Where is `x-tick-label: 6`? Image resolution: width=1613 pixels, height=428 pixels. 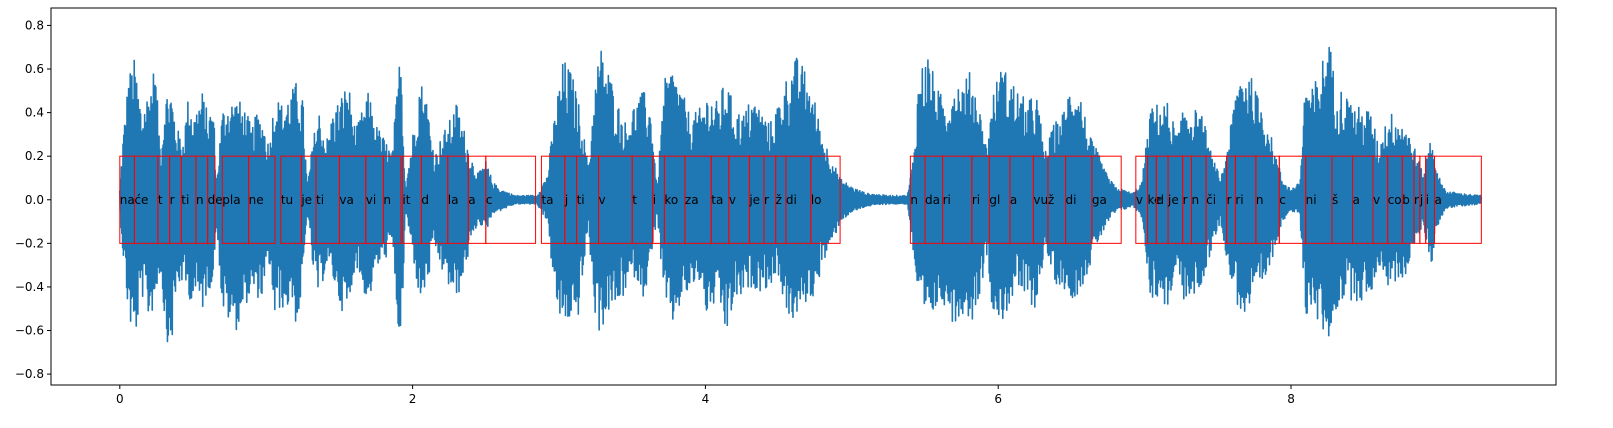 x-tick-label: 6 is located at coordinates (998, 399).